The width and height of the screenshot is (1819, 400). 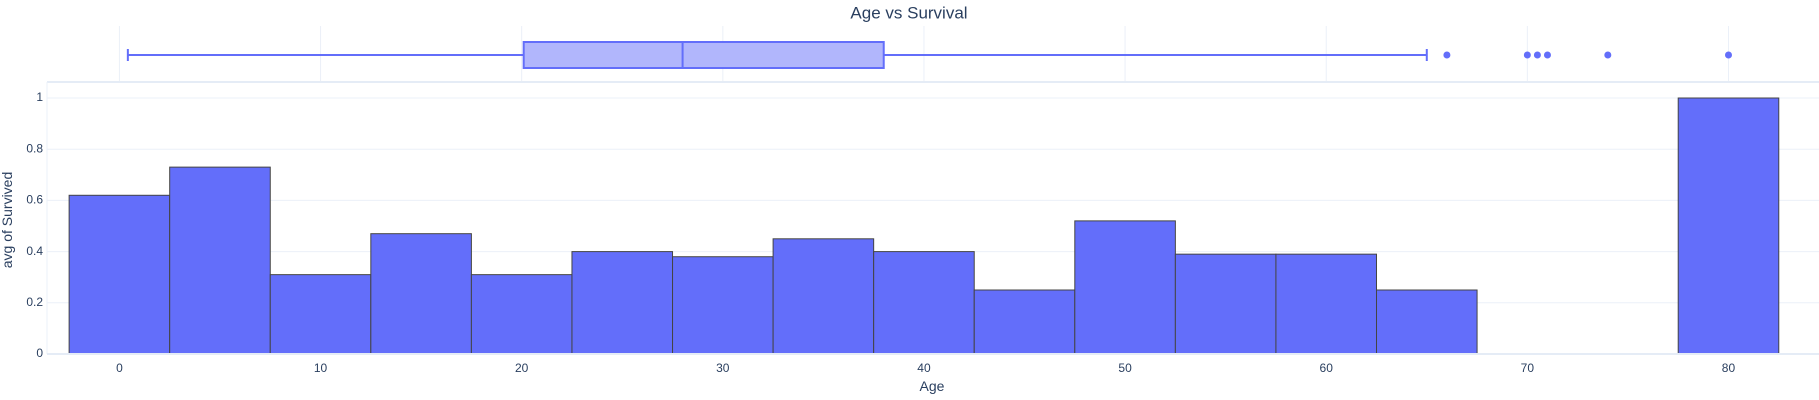 I want to click on x-tick-label: 0, so click(x=119, y=368).